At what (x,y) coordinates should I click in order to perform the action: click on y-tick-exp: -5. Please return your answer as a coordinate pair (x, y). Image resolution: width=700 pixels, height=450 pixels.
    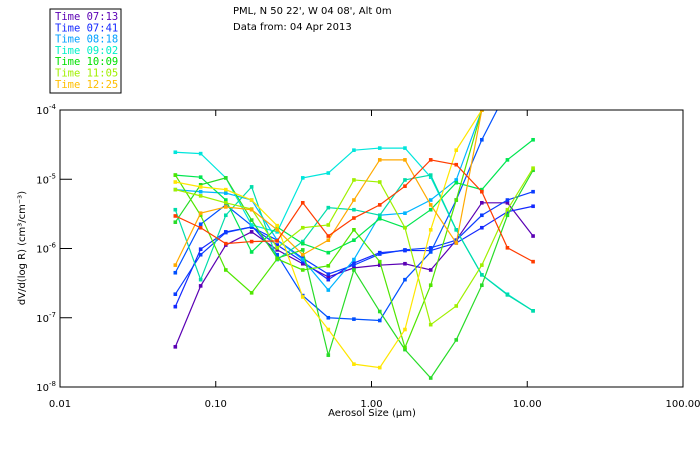
    Looking at the image, I should click on (52, 176).